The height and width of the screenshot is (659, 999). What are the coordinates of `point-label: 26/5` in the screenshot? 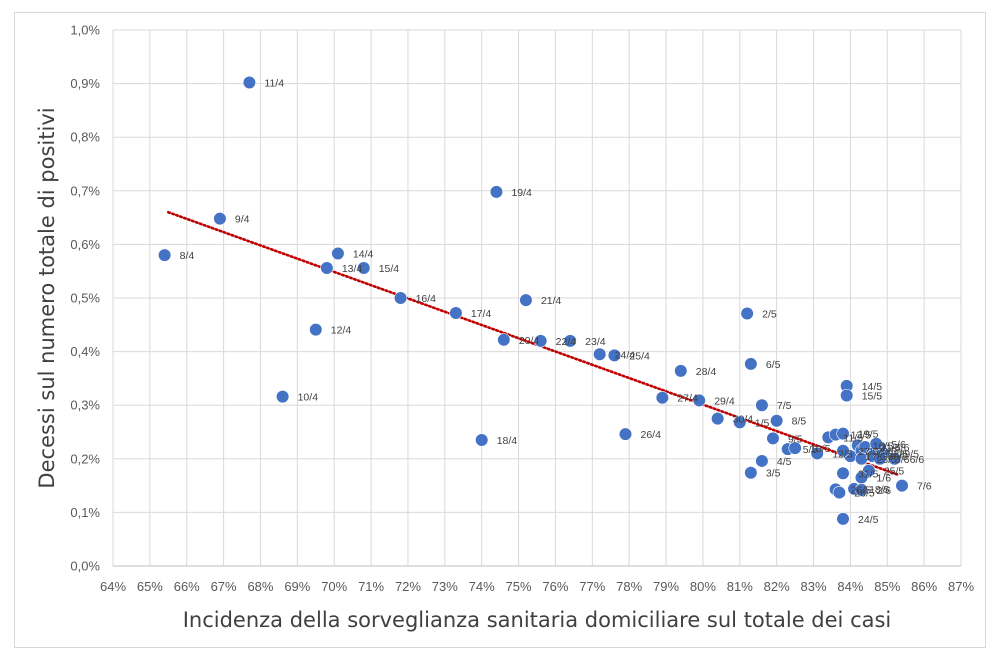 It's located at (861, 490).